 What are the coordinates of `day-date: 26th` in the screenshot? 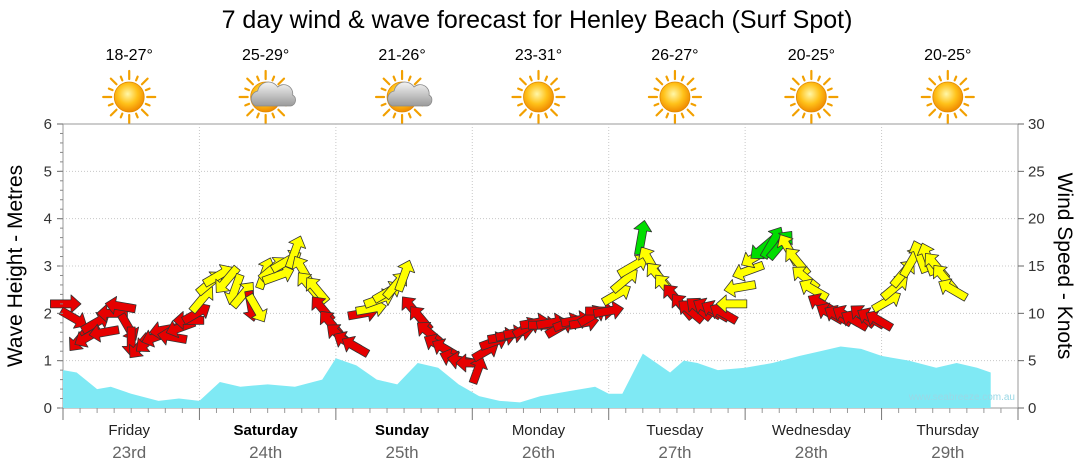 It's located at (538, 452).